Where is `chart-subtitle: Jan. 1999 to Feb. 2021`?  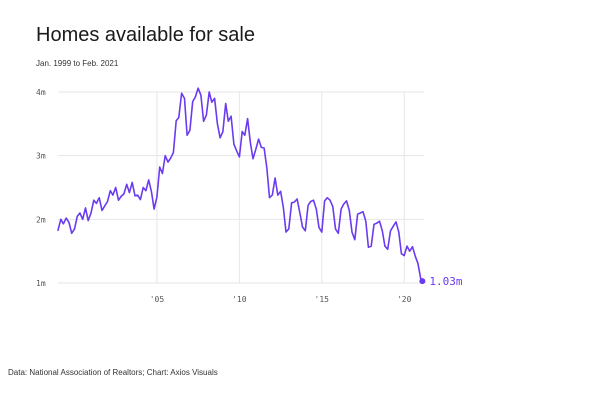 chart-subtitle: Jan. 1999 to Feb. 2021 is located at coordinates (77, 63).